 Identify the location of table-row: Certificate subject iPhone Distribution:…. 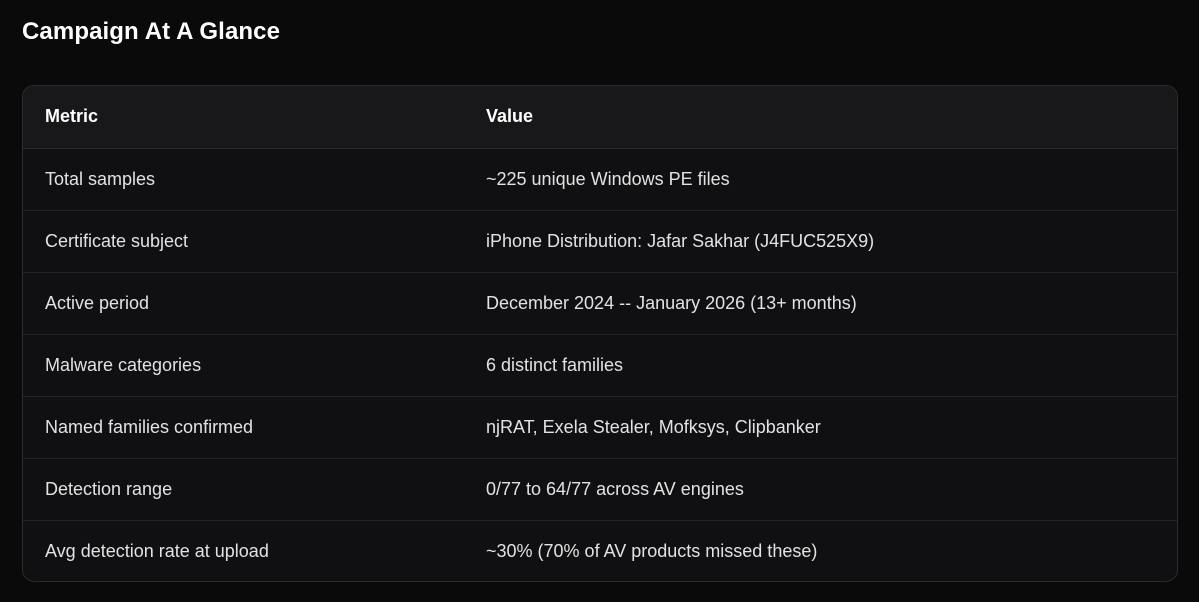
(600, 240).